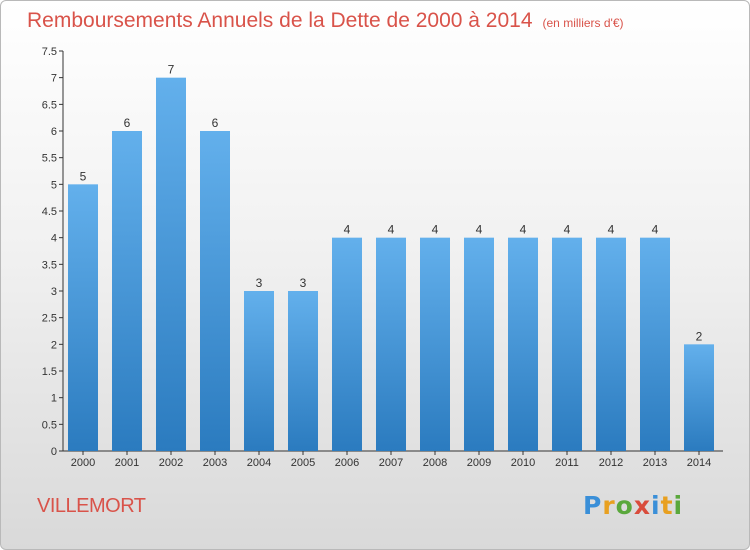 This screenshot has width=750, height=550. What do you see at coordinates (171, 463) in the screenshot?
I see `x-tick-label-2002: 2002` at bounding box center [171, 463].